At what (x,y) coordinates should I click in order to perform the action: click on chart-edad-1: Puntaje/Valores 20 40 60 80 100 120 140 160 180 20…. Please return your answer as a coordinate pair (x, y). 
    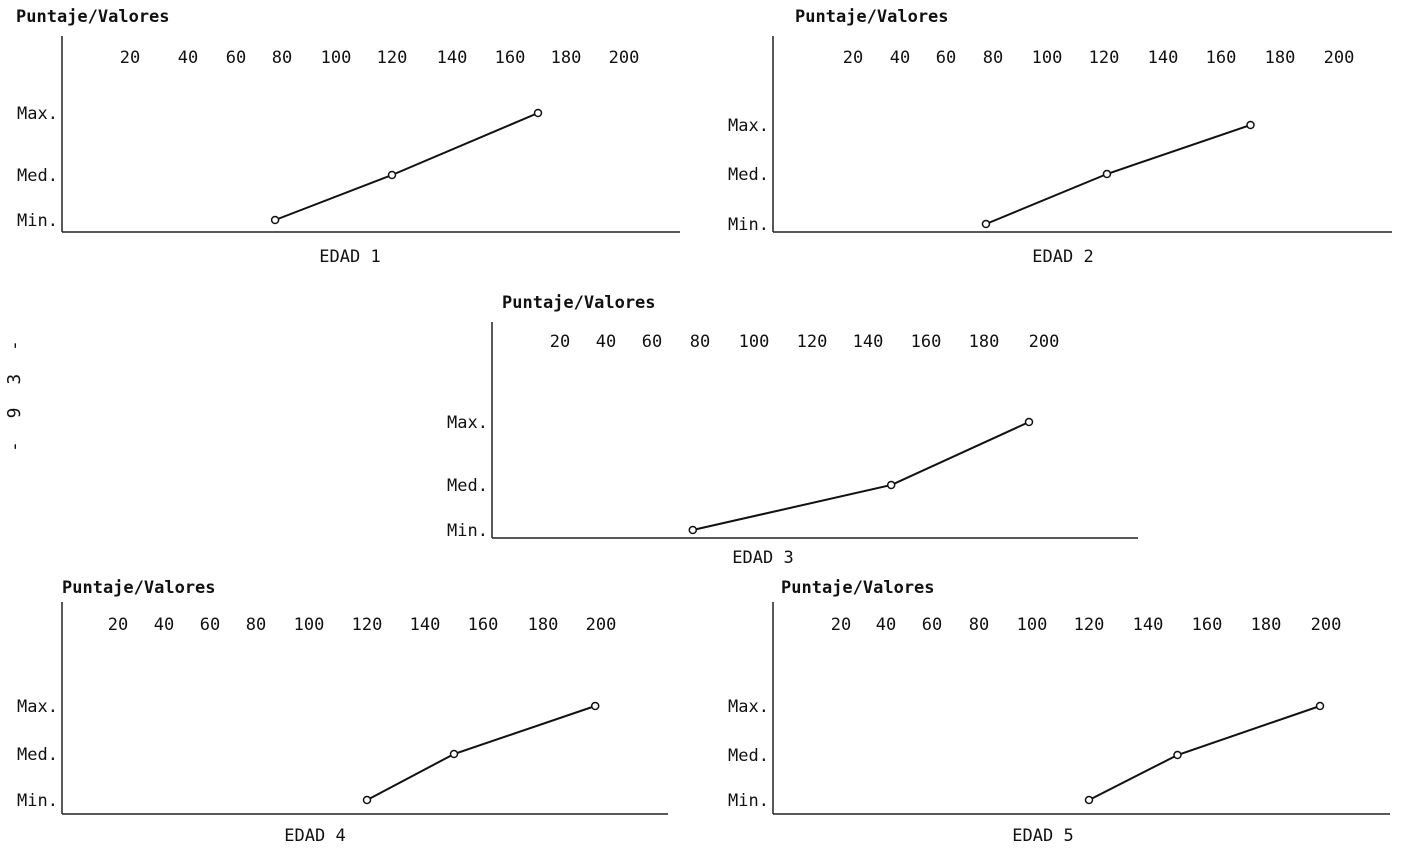
    Looking at the image, I should click on (348, 137).